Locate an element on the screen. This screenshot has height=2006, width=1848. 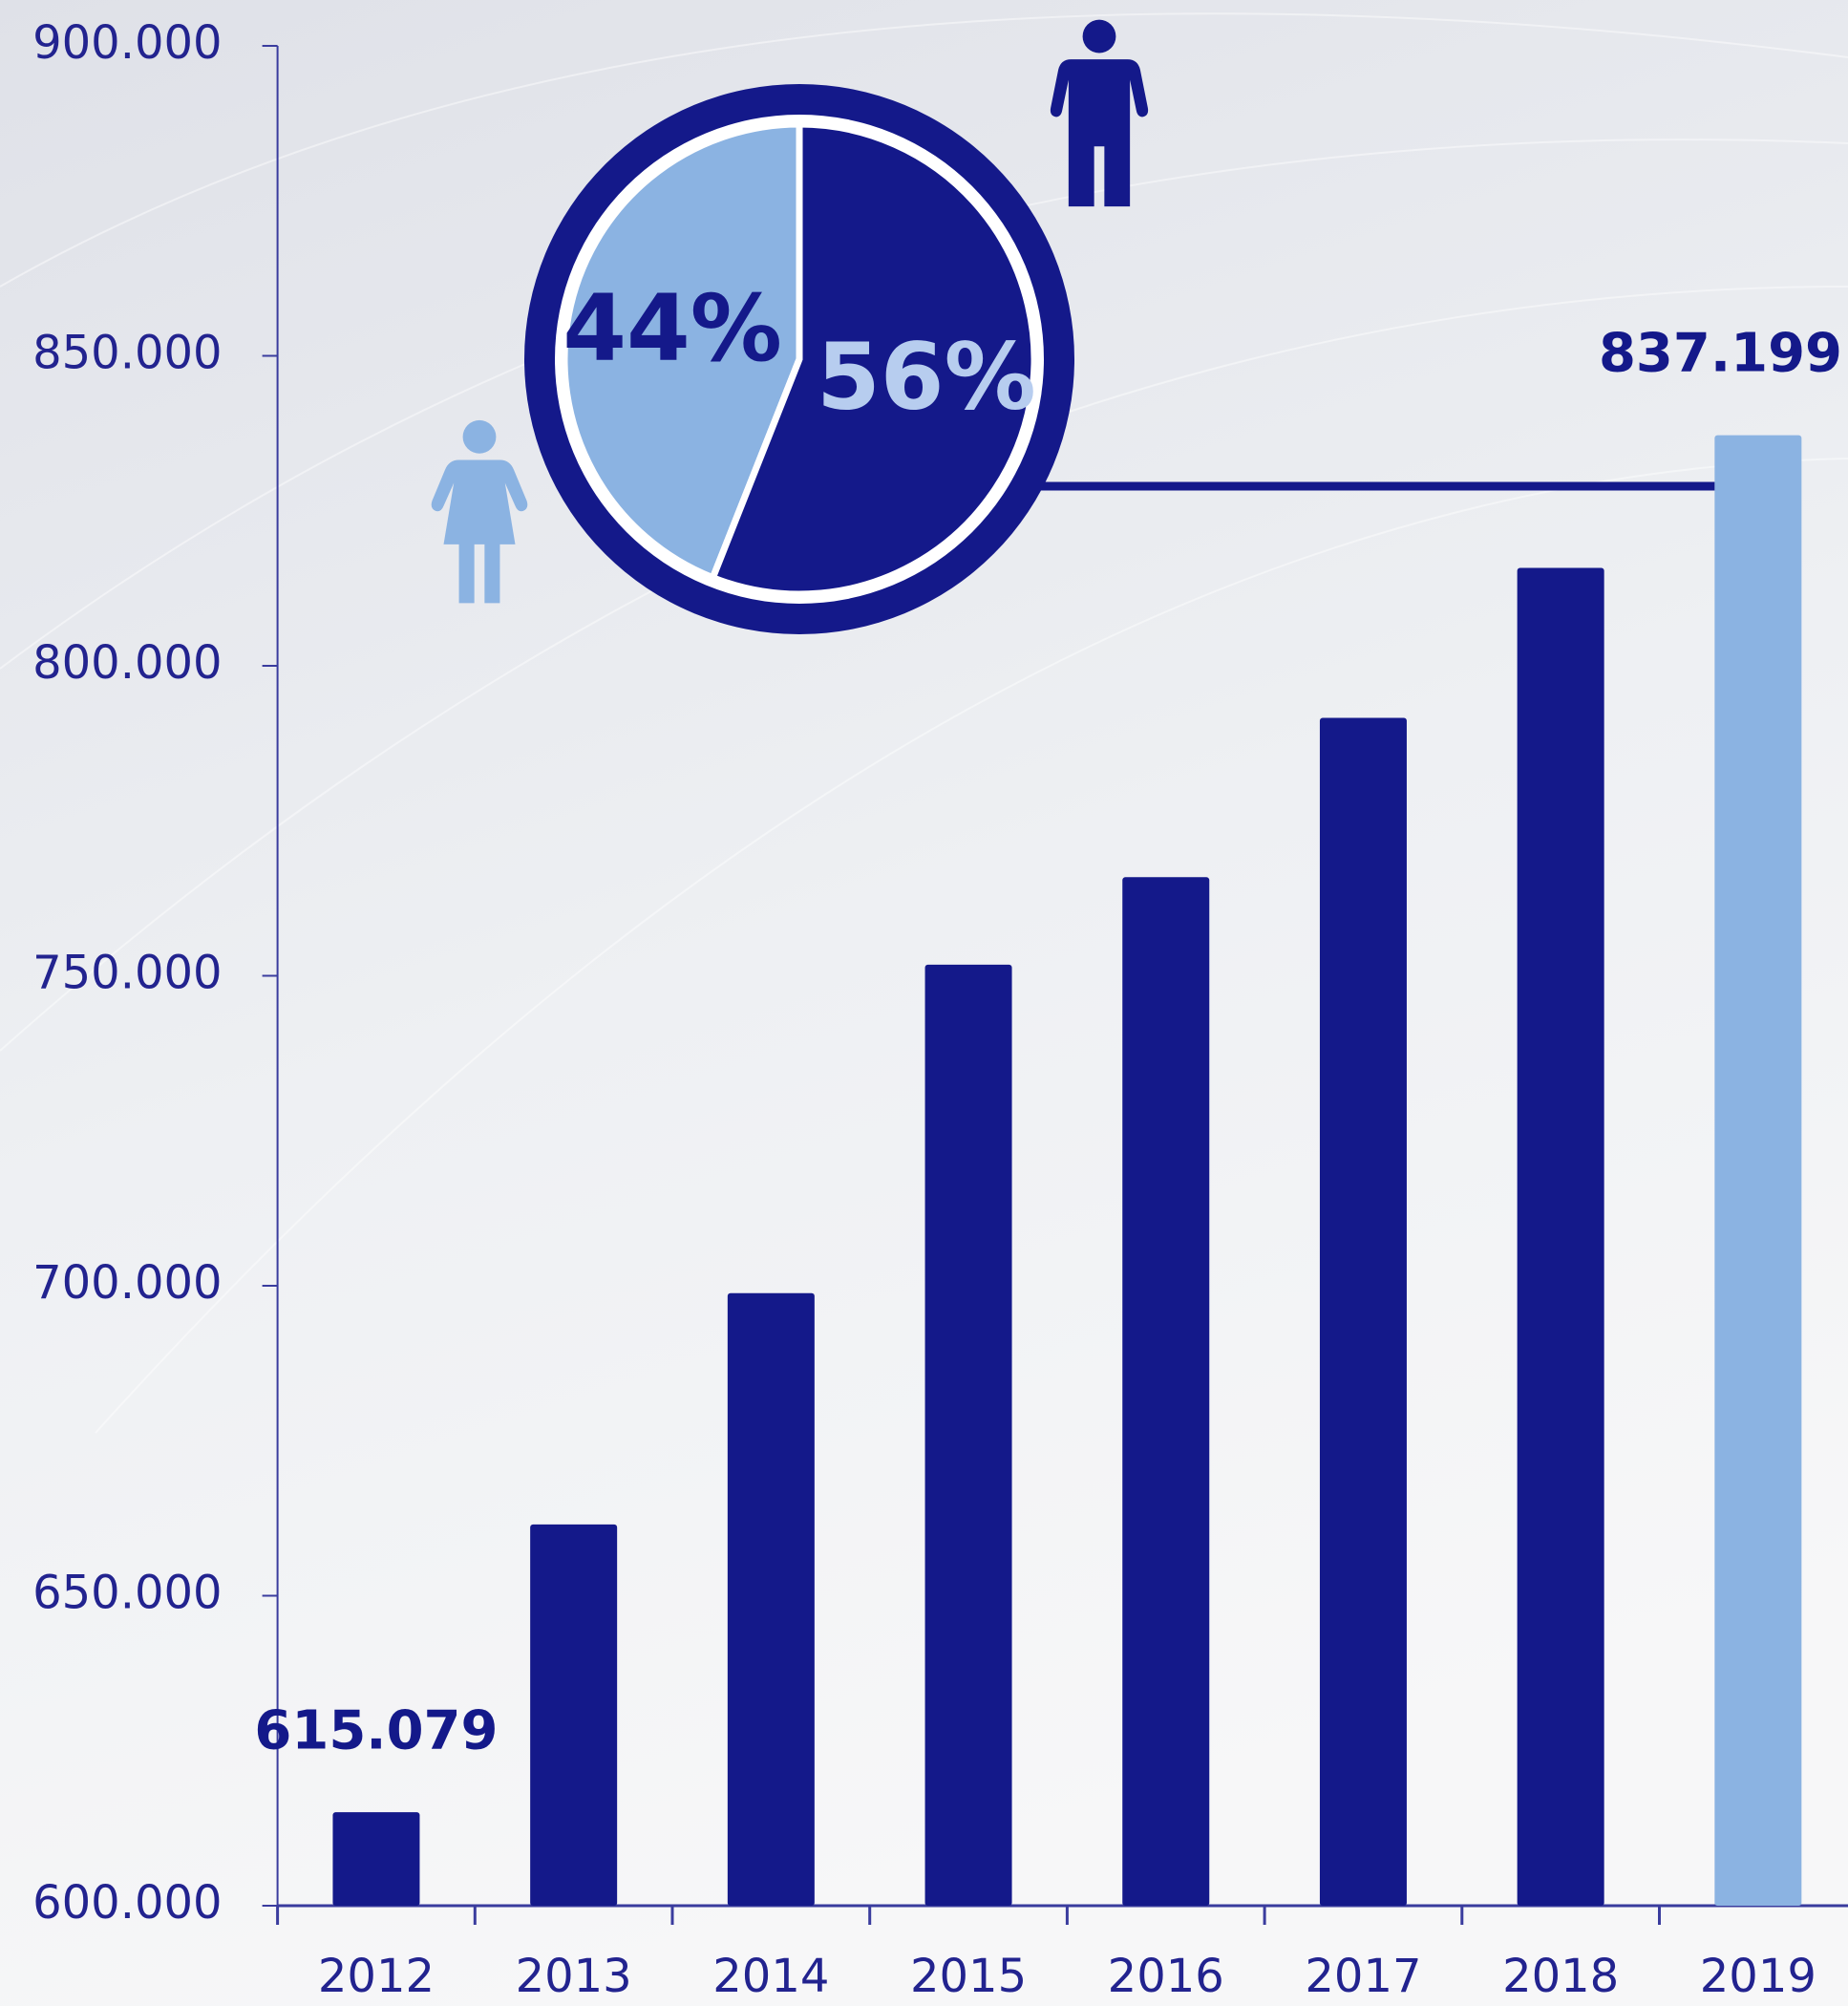
x-tick-label: 2012 is located at coordinates (376, 1976).